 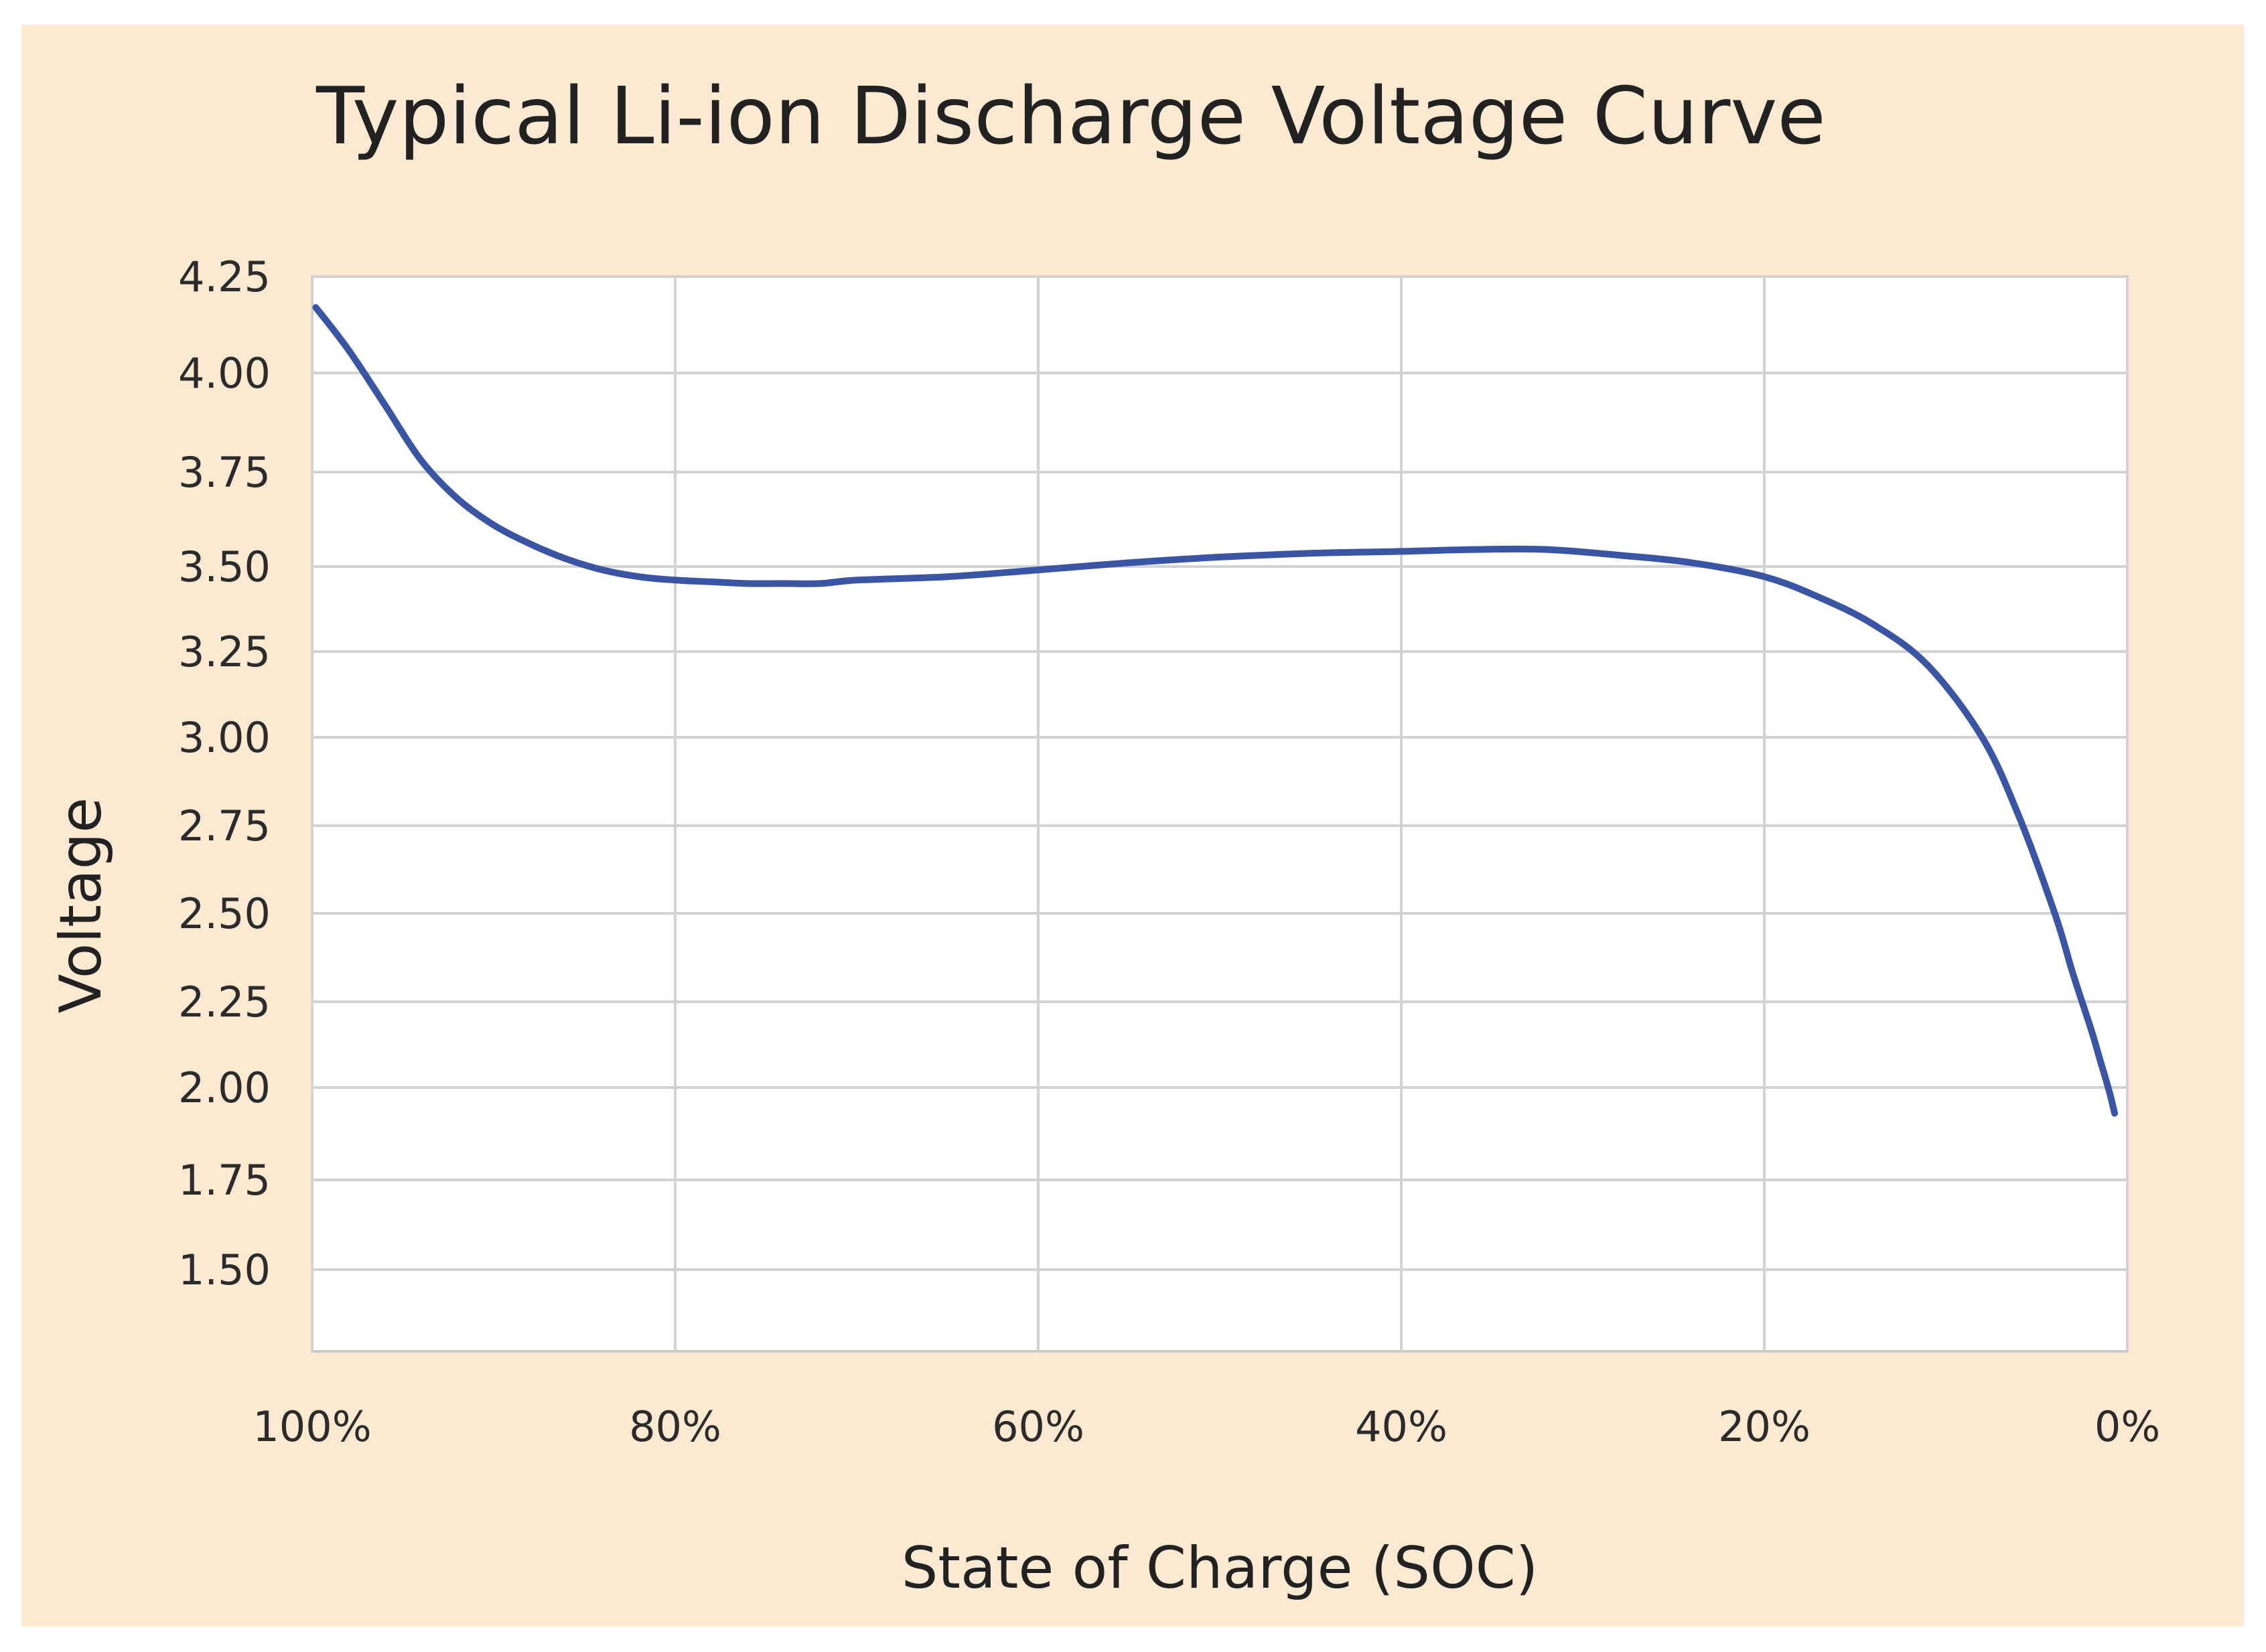 What do you see at coordinates (225, 913) in the screenshot?
I see `y-tick-label: 2.50` at bounding box center [225, 913].